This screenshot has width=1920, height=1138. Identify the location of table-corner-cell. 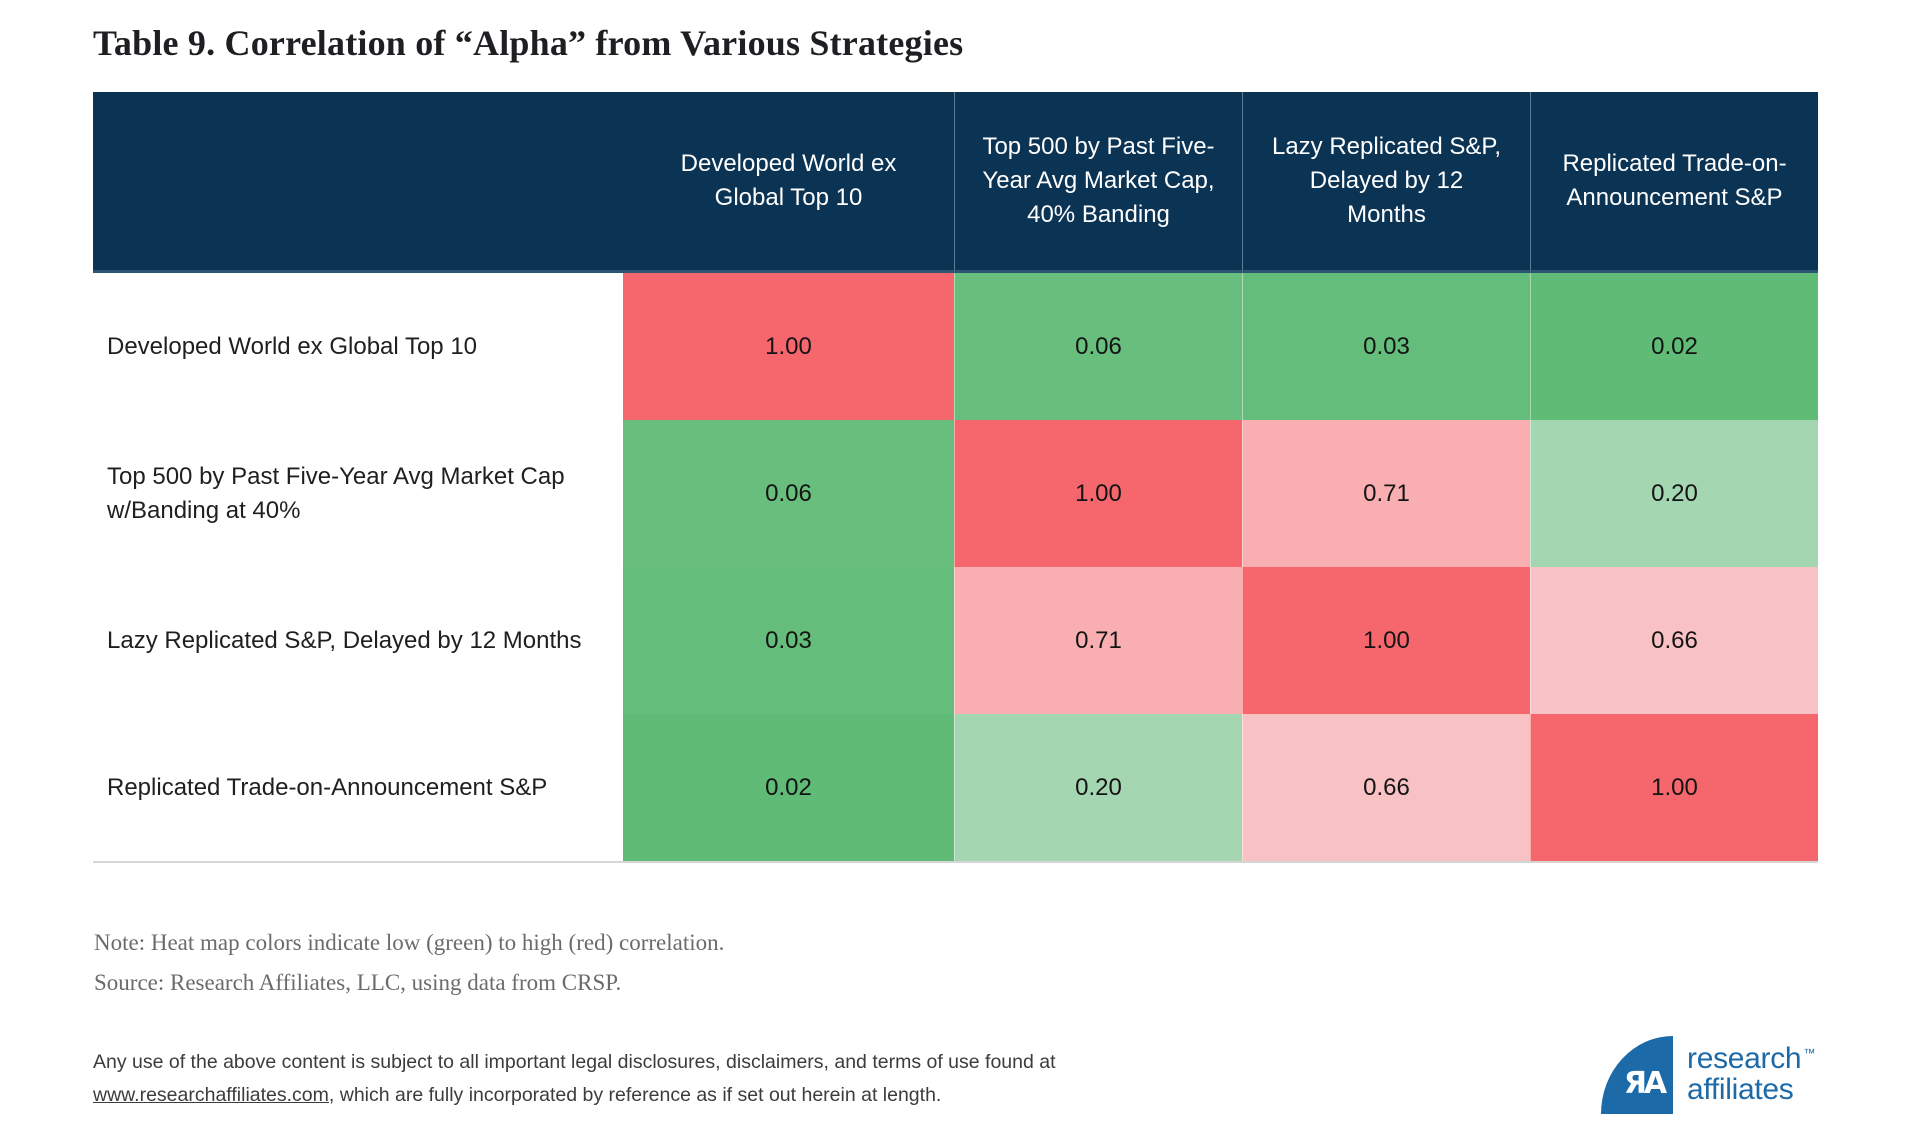
(358, 182).